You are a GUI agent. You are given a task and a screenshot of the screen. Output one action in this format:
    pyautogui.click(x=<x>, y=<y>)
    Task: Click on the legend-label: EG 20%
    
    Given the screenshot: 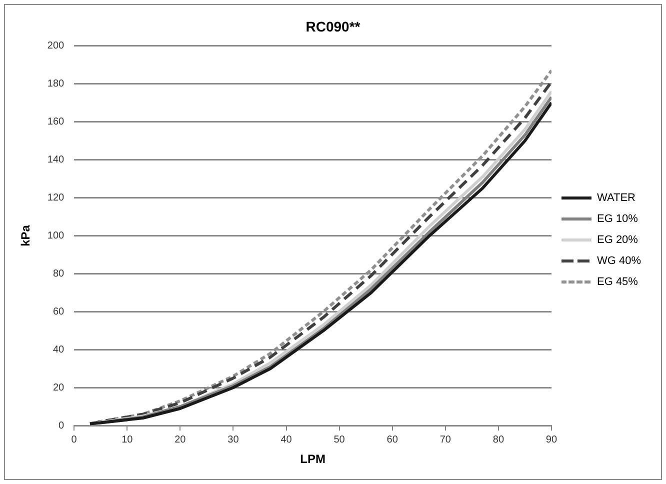 What is the action you would take?
    pyautogui.click(x=617, y=240)
    